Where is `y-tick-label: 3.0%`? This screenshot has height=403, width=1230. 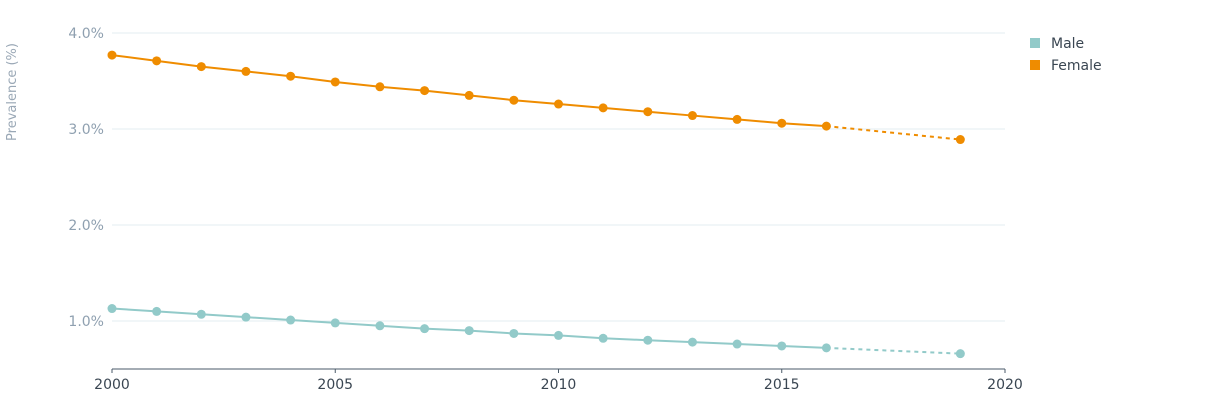 y-tick-label: 3.0% is located at coordinates (86, 130).